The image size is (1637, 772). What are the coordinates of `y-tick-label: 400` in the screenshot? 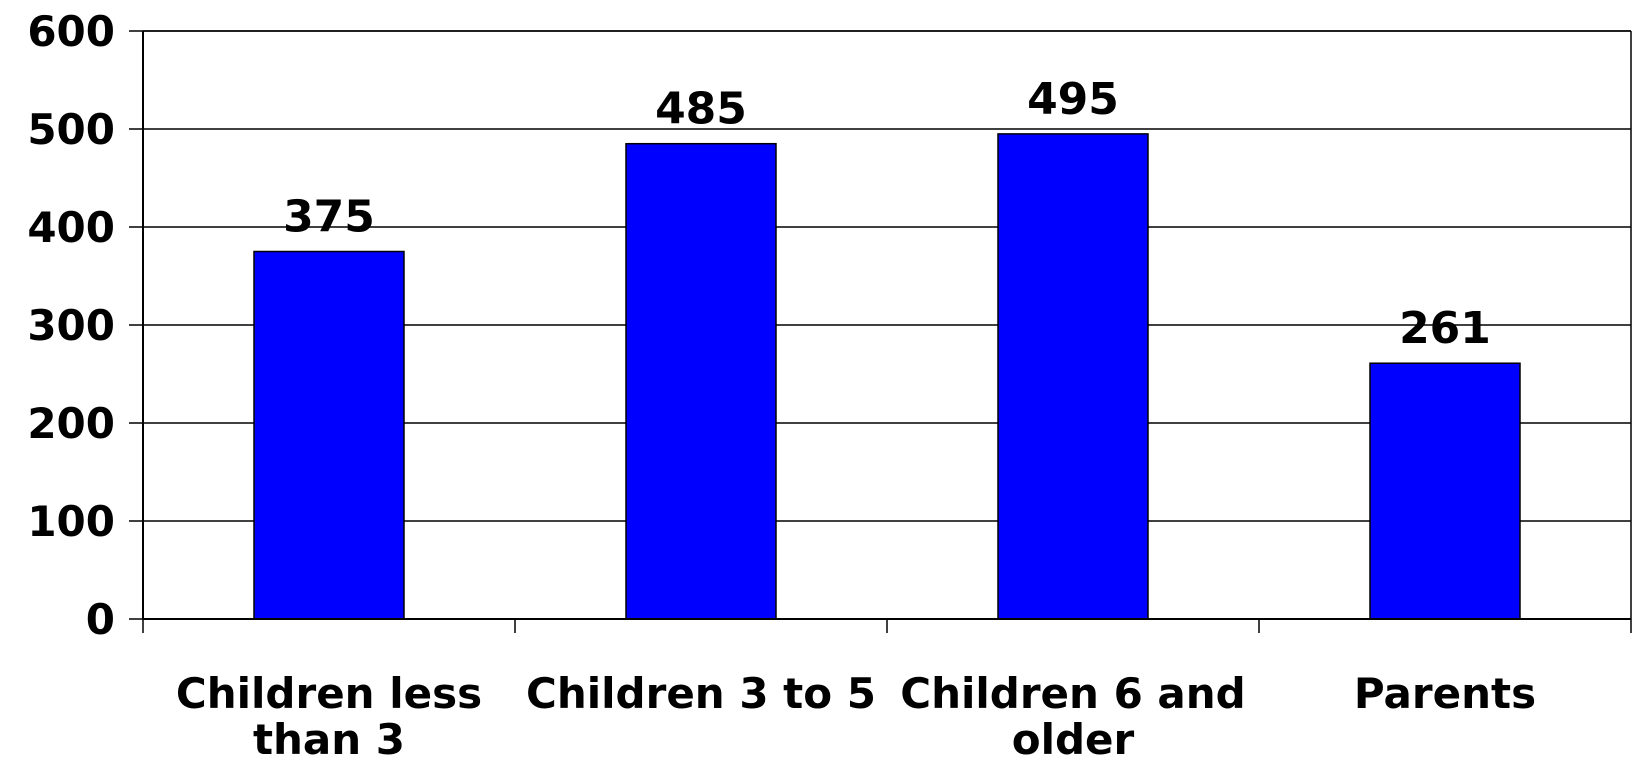 It's located at (71, 227).